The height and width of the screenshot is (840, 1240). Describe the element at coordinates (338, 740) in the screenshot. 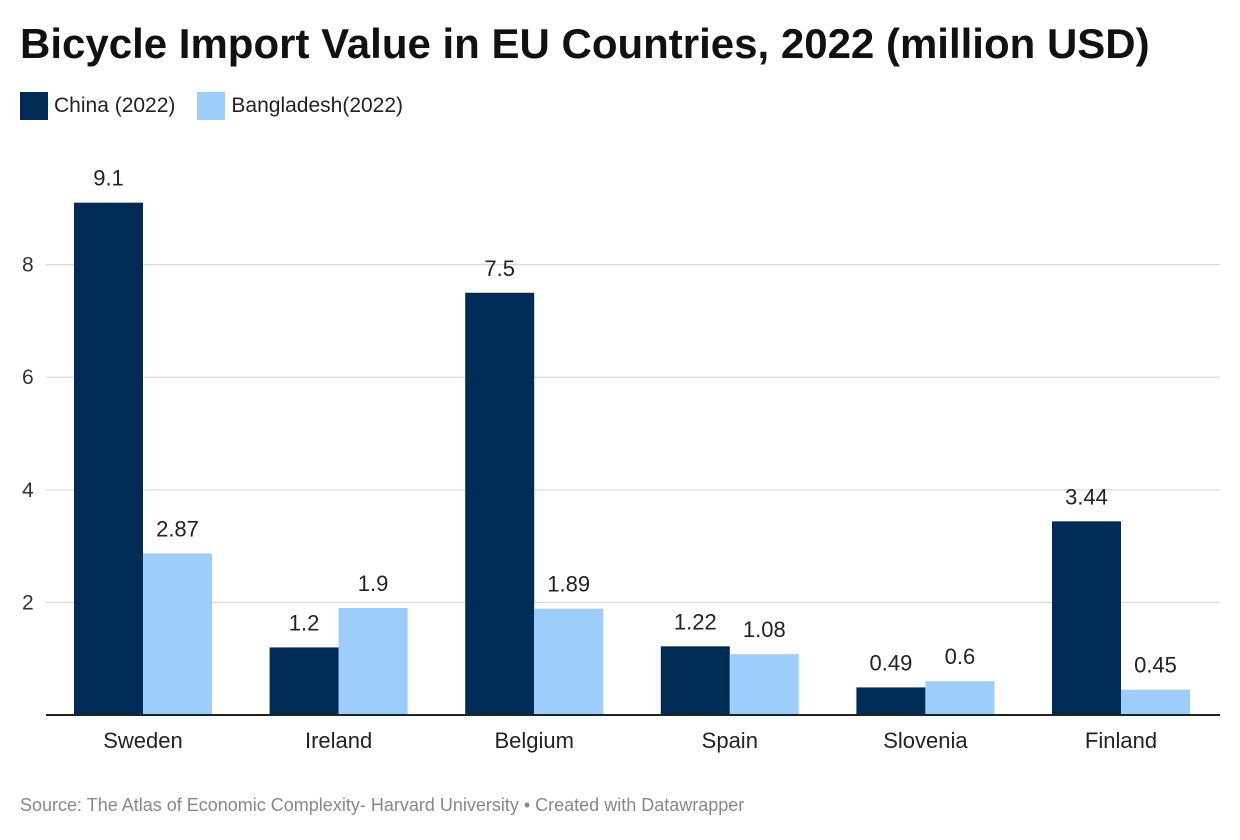

I see `x-category-label-ireland: Ireland` at that location.